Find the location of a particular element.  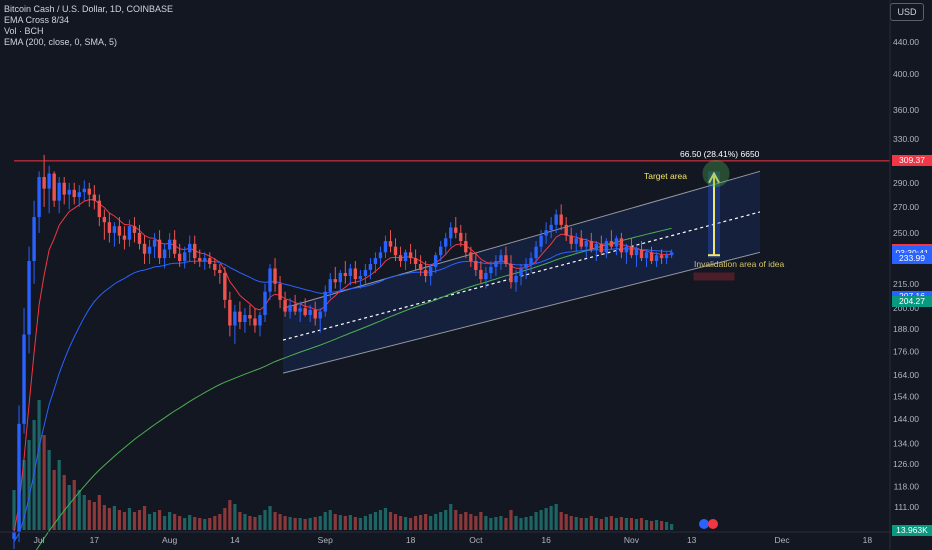

legend-symbol: Bitcoin Cash / U.S. Dollar, 1D, COINBASE is located at coordinates (89, 9).